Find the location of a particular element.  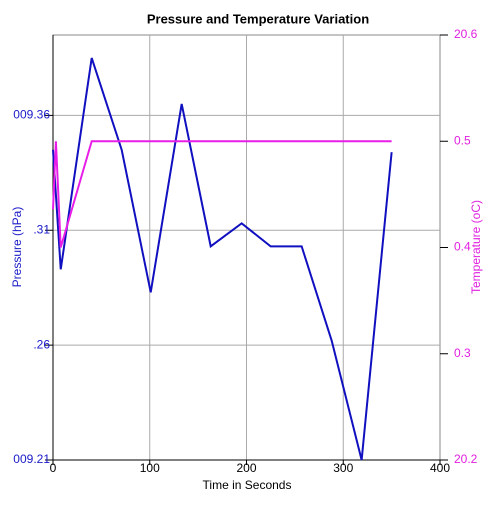

x-tick-label: 100 is located at coordinates (150, 468).